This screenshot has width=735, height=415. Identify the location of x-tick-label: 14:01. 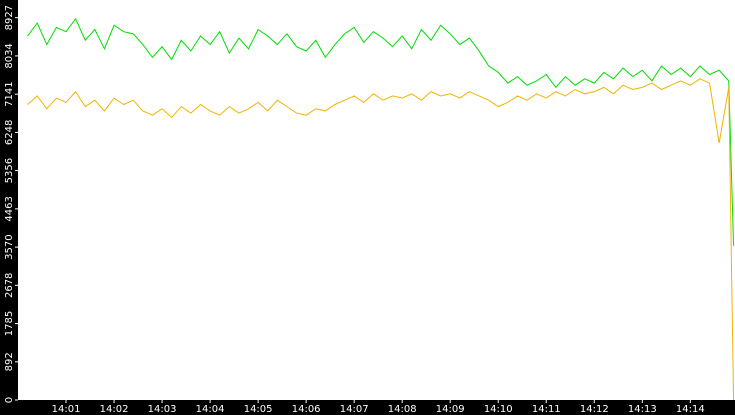
(66, 409).